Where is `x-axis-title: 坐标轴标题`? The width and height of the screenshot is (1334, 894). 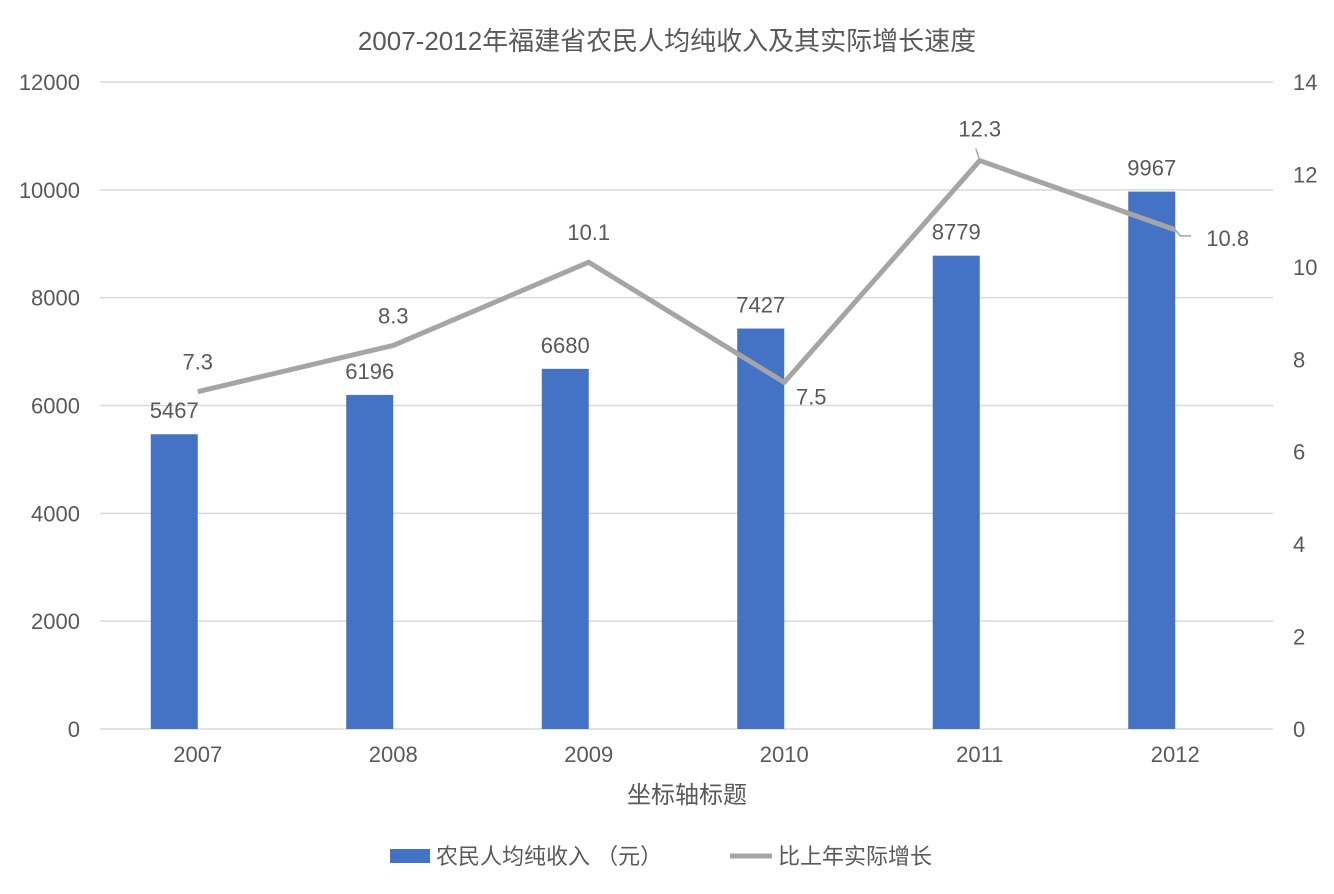 x-axis-title: 坐标轴标题 is located at coordinates (687, 795).